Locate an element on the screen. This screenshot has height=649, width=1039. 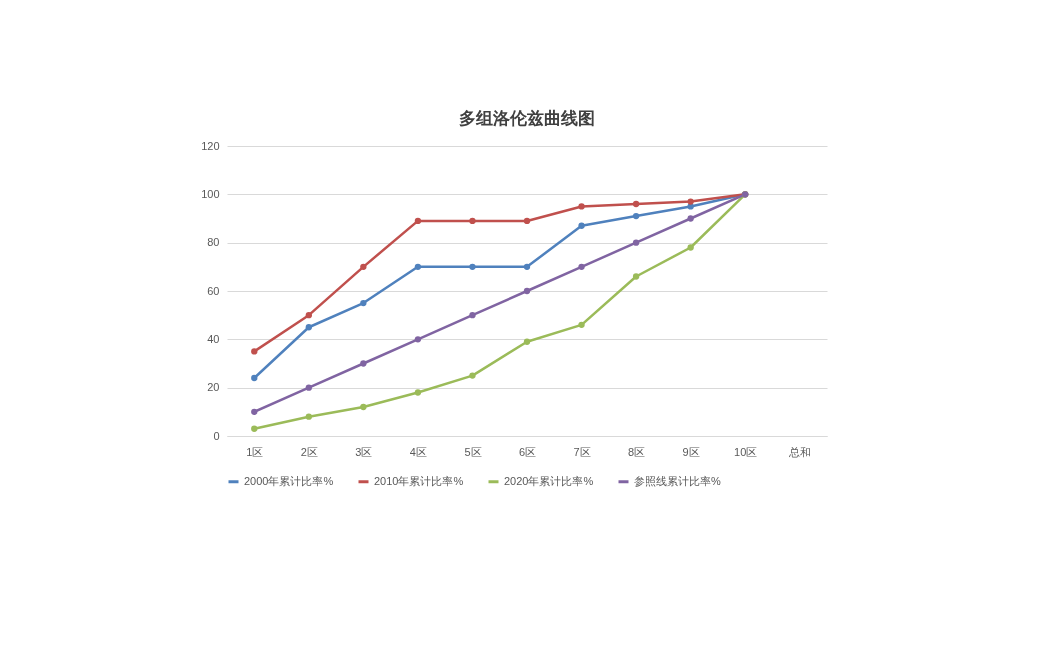
legend-label: 参照线累计比率% is located at coordinates (677, 480).